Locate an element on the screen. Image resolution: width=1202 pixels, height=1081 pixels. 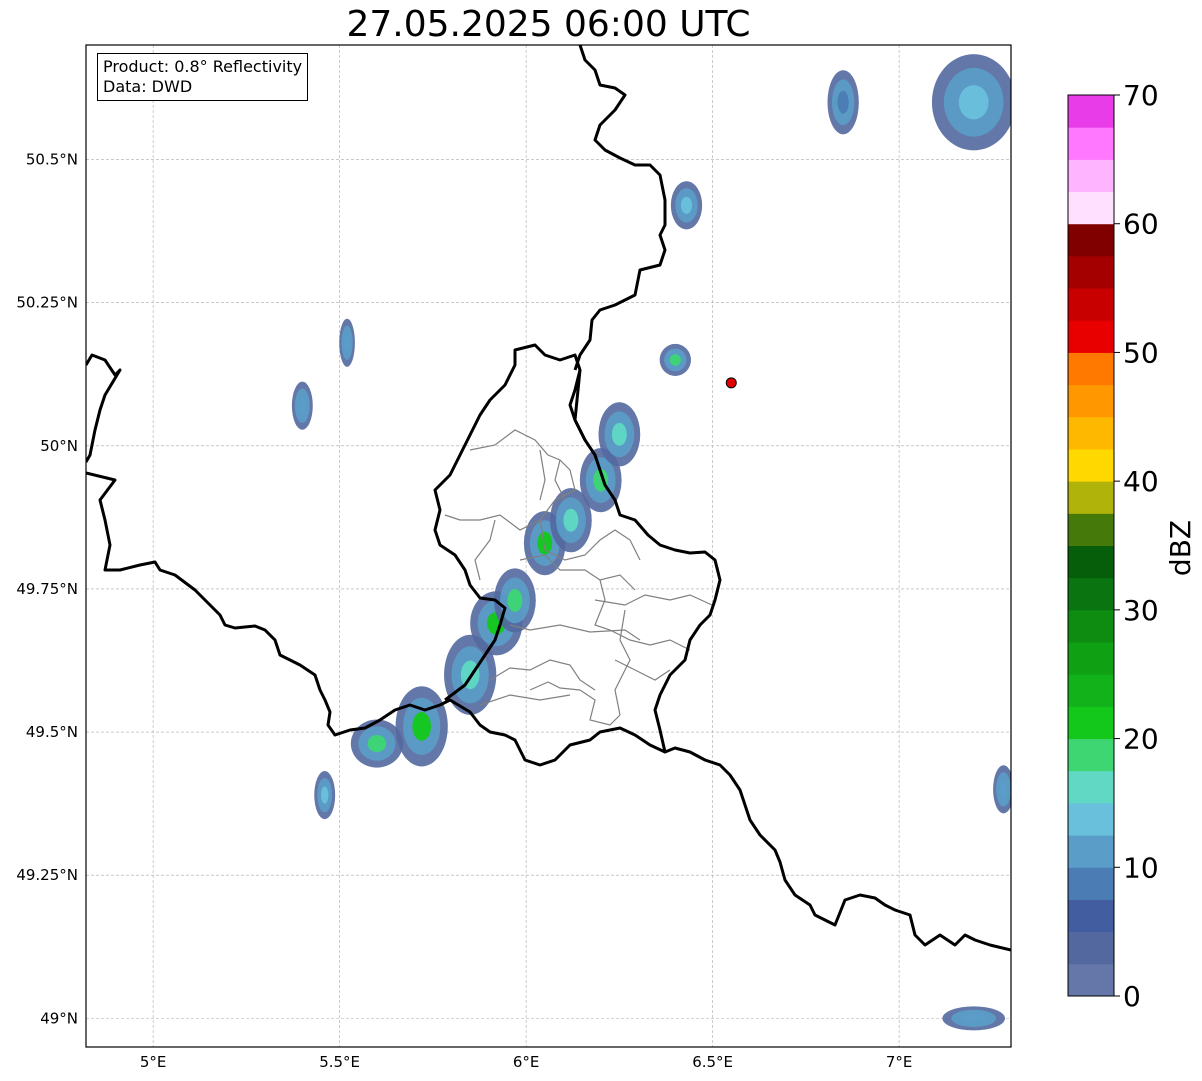
colorbar: 0 10 20 30 40 50 60 70 is located at coordinates (1113, 546).